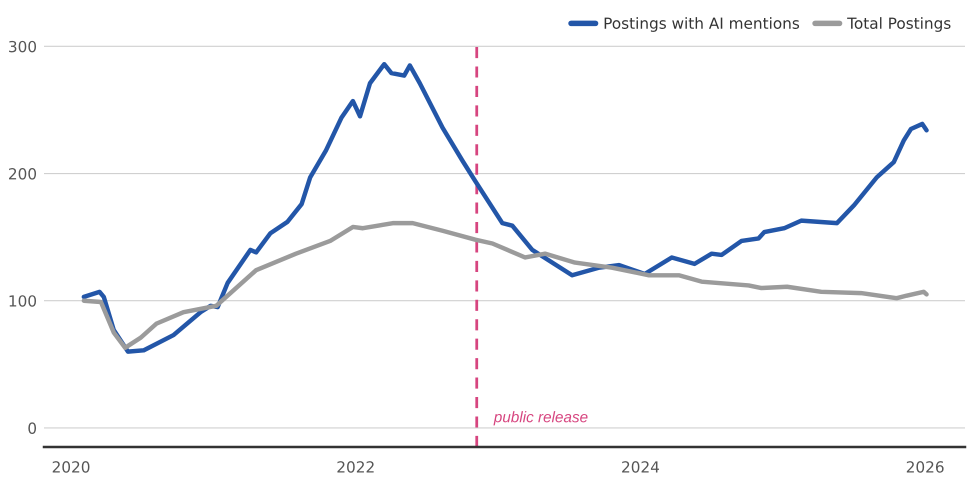  Describe the element at coordinates (355, 467) in the screenshot. I see `x-tick-label: 2022` at that location.